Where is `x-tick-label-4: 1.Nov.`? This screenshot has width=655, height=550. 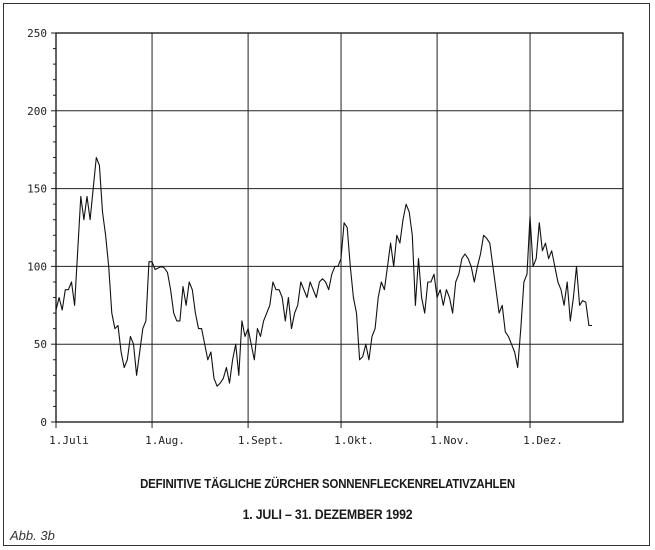 x-tick-label-4: 1.Nov. is located at coordinates (450, 440).